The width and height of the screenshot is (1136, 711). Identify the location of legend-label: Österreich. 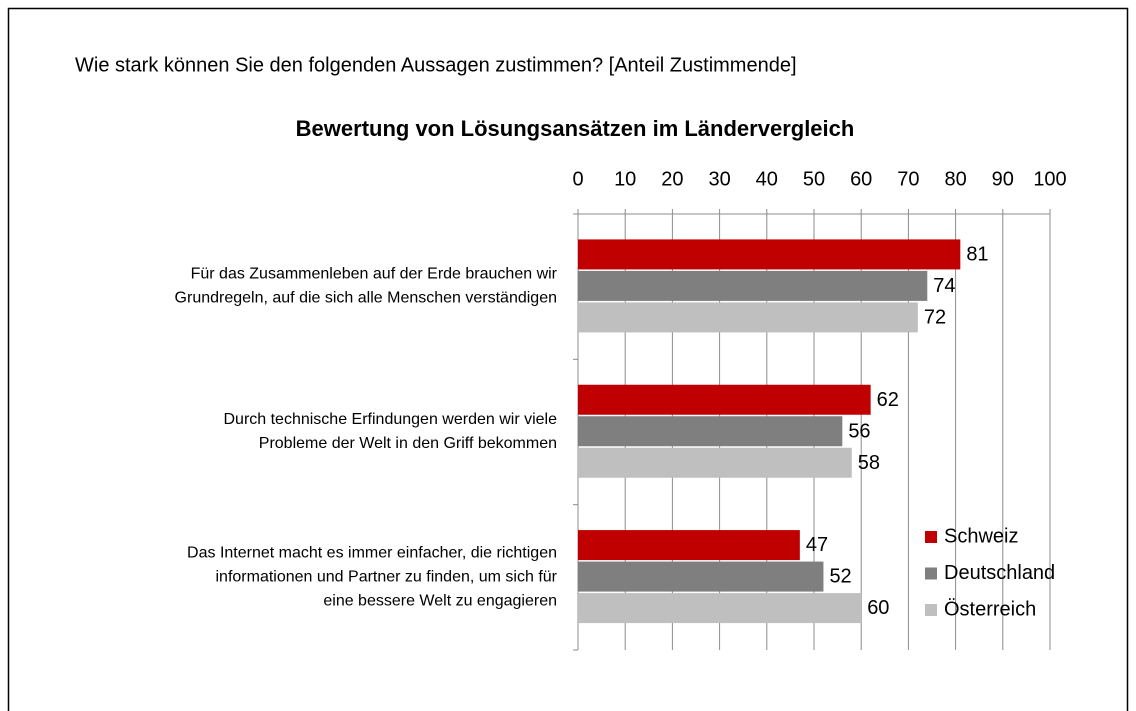
(990, 609).